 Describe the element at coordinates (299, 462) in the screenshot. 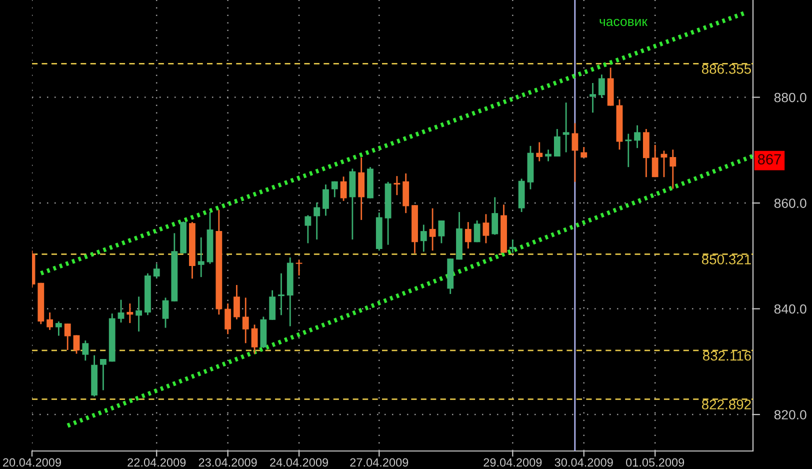

I see `x-tick-label: 24.04.2009` at that location.